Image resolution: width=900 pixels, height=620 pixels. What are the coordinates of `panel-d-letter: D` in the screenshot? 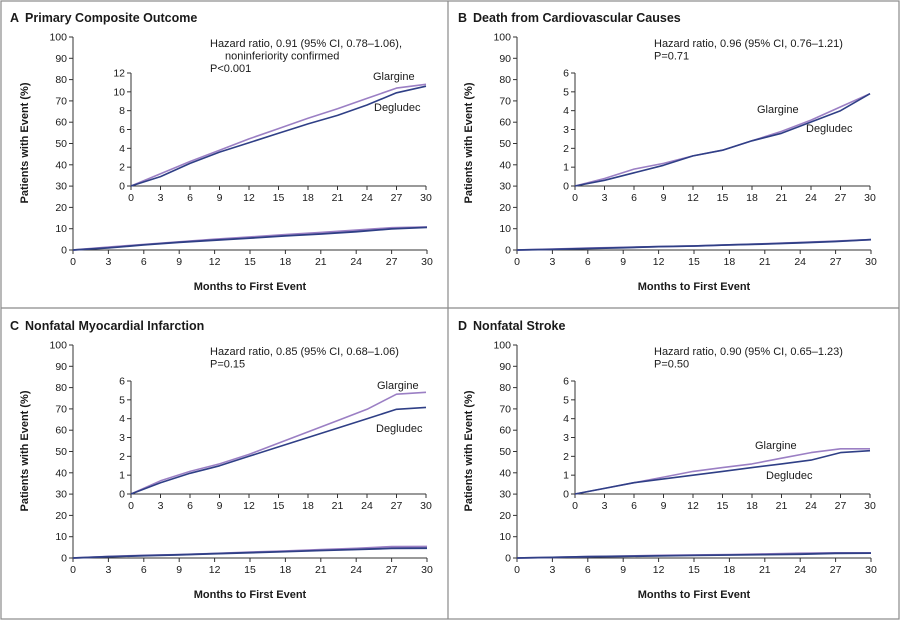 It's located at (462, 326).